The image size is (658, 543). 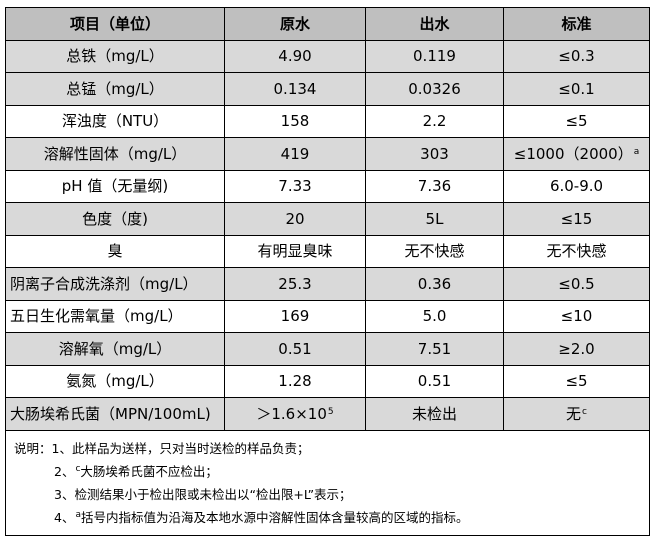 What do you see at coordinates (295, 154) in the screenshot?
I see `raw-cell: 419` at bounding box center [295, 154].